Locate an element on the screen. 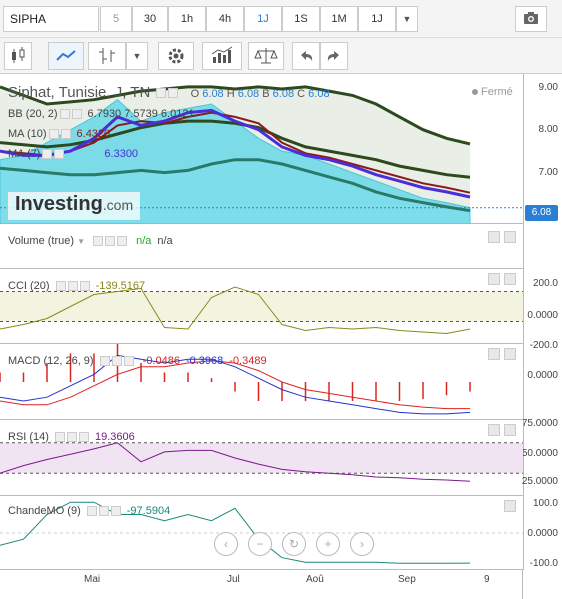 The width and height of the screenshot is (562, 599). status-dot-icon is located at coordinates (475, 92).